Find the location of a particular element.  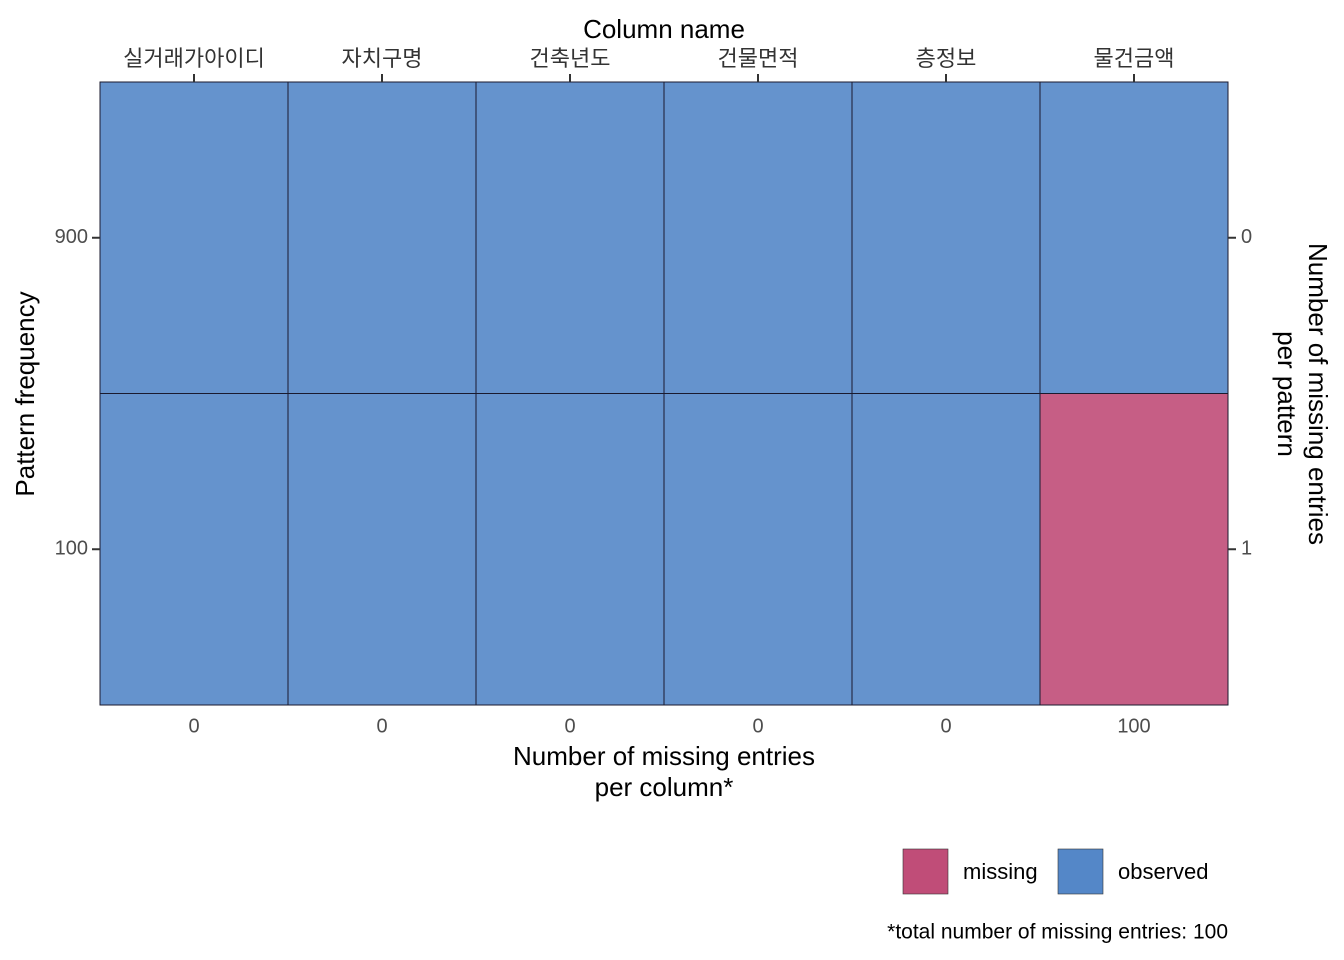

column-label: 건축년도 is located at coordinates (570, 58).